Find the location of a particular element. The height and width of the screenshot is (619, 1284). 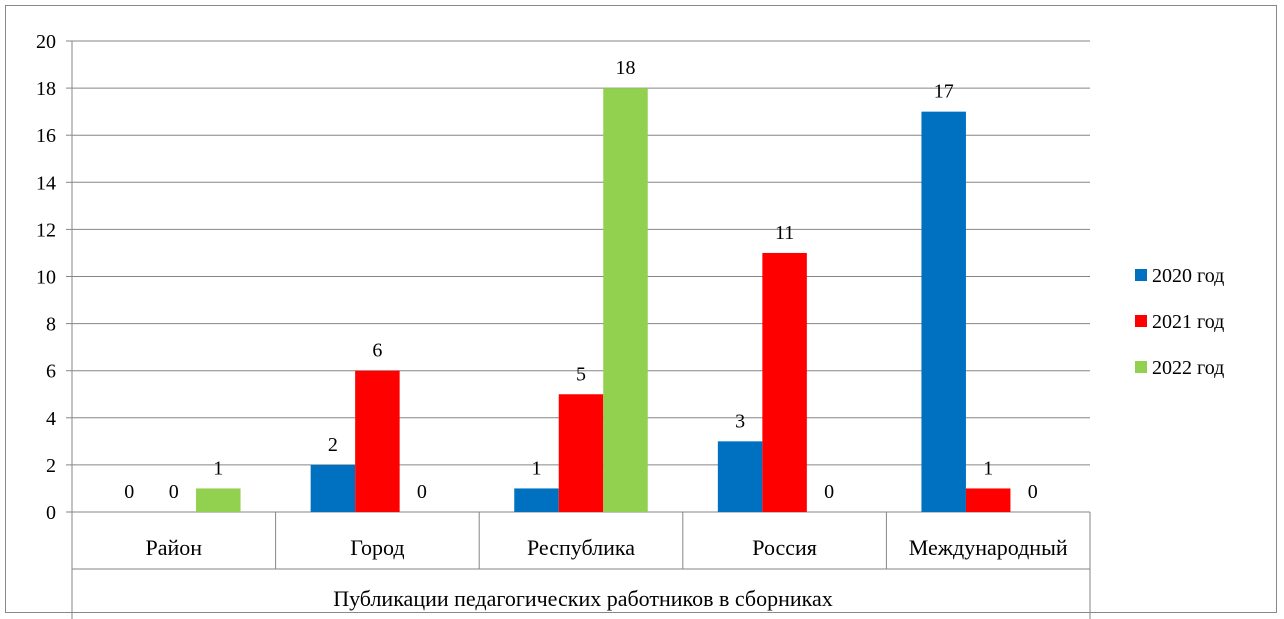

x-category-label: Район is located at coordinates (174, 547).